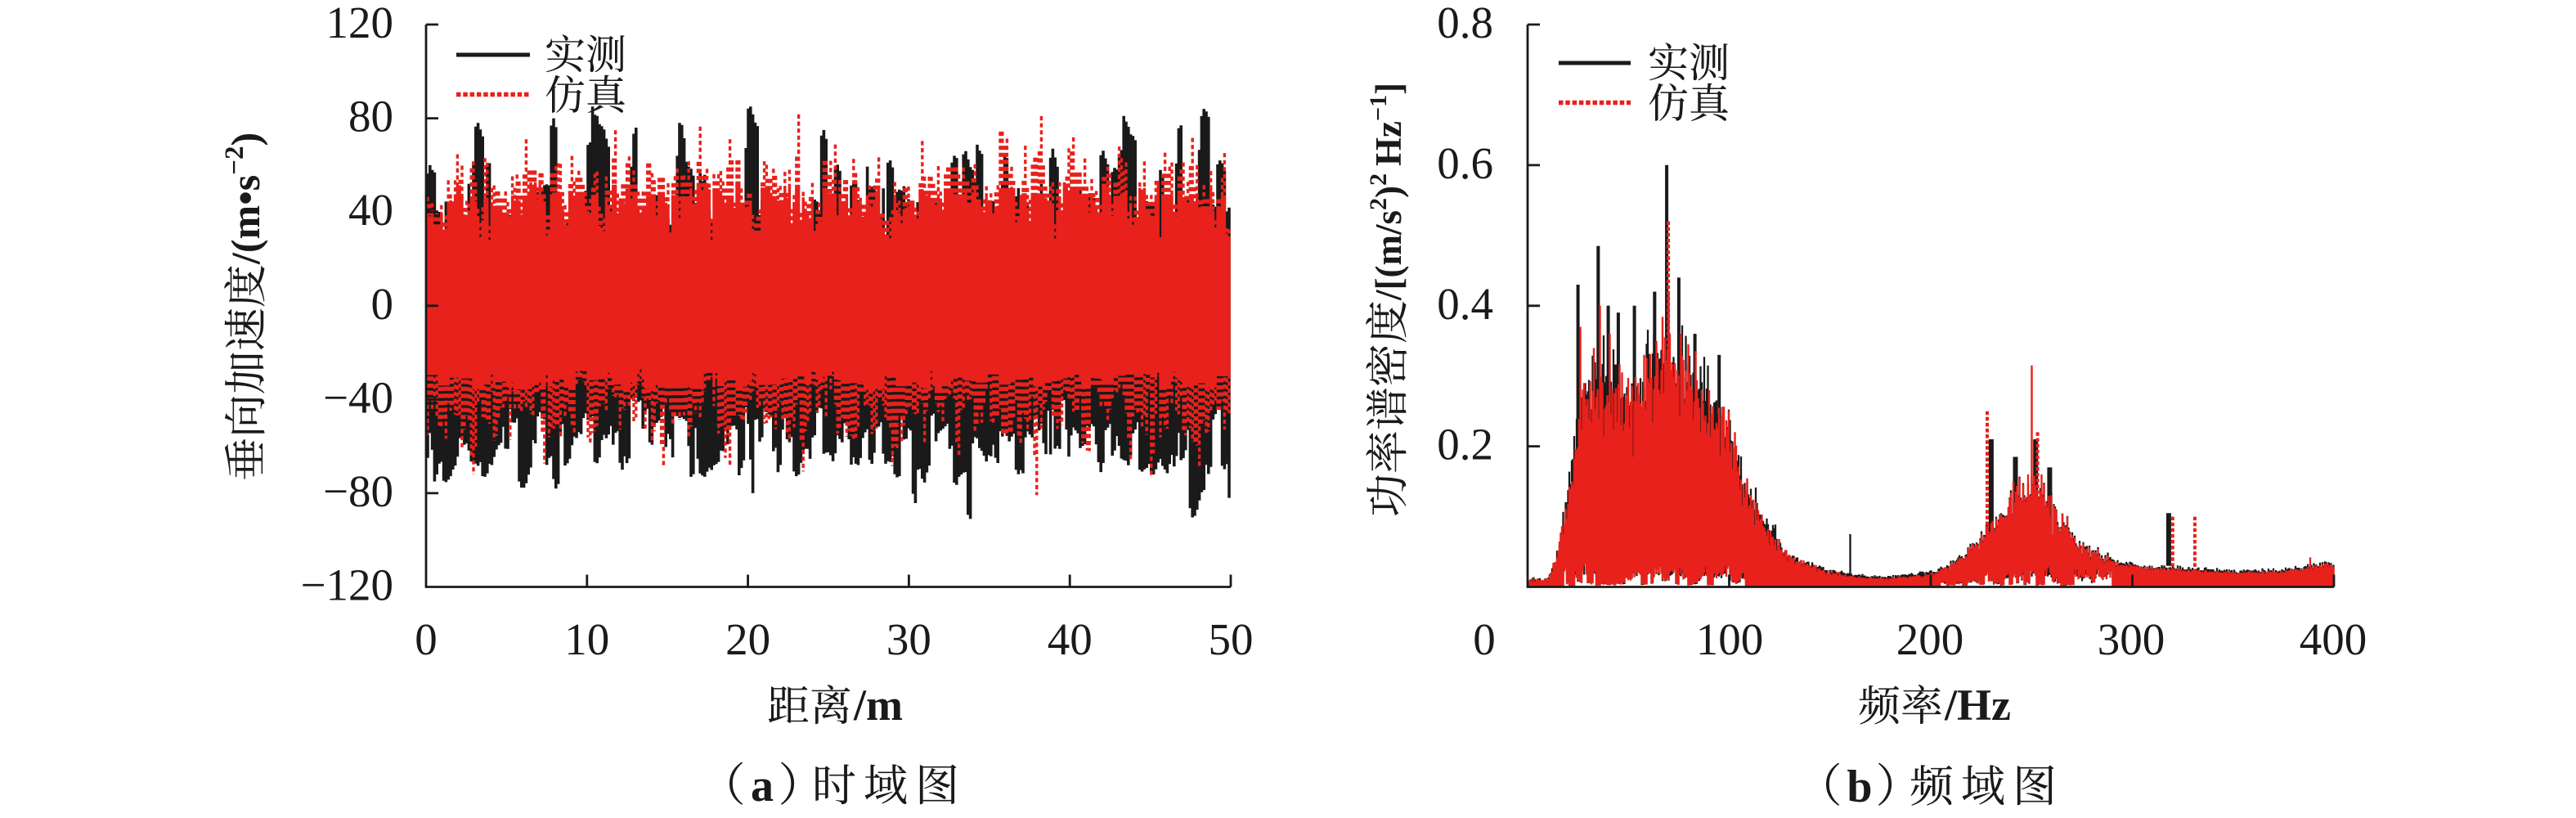  What do you see at coordinates (2333, 639) in the screenshot?
I see `svg-text: 400` at bounding box center [2333, 639].